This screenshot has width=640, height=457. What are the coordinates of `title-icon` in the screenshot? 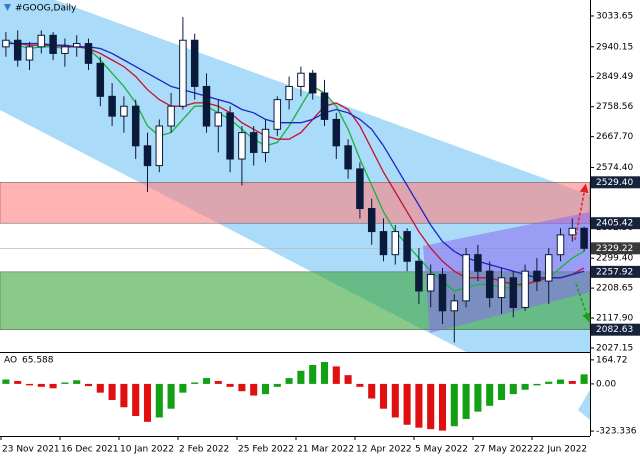 It's located at (7, 7).